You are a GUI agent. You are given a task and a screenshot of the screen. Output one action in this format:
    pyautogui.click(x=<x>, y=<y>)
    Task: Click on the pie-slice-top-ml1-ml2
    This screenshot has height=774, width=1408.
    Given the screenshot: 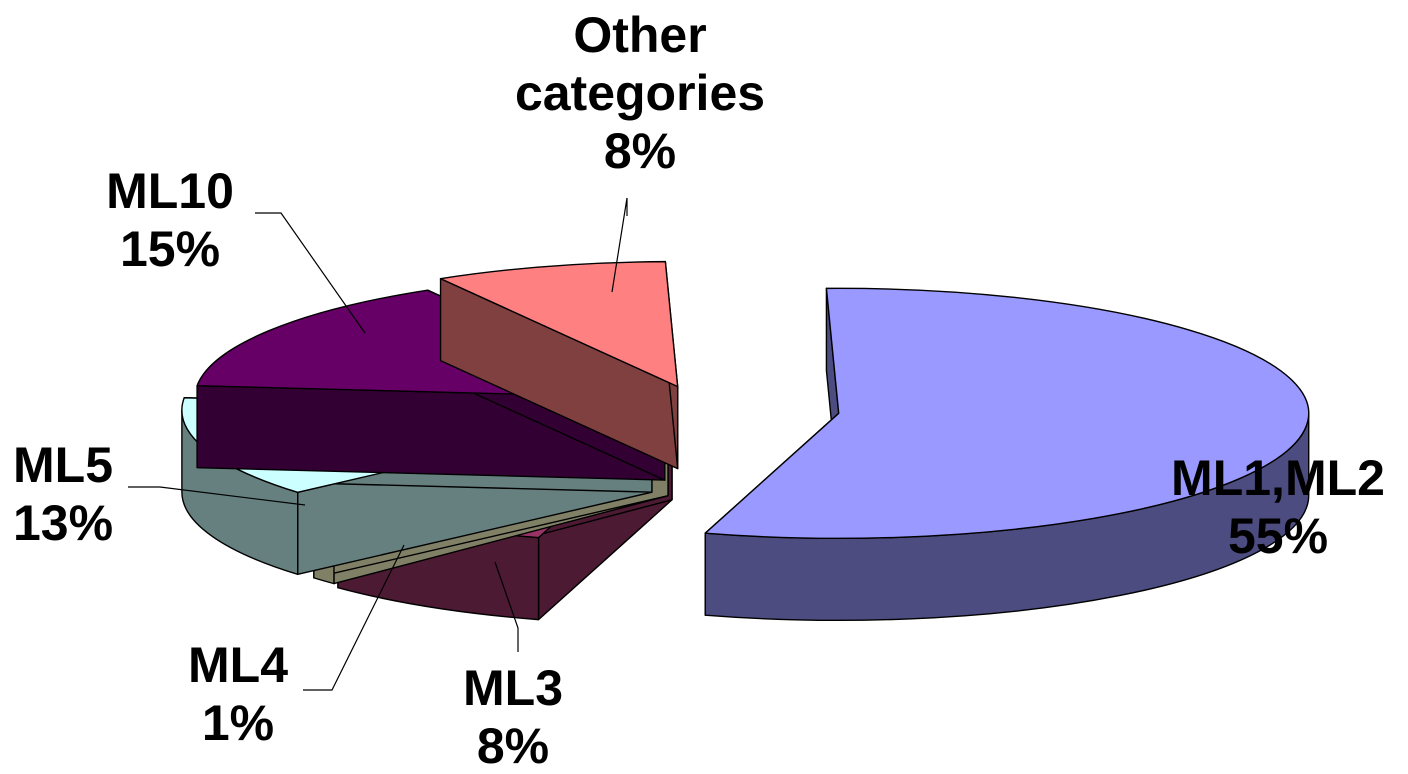 What is the action you would take?
    pyautogui.click(x=1007, y=413)
    